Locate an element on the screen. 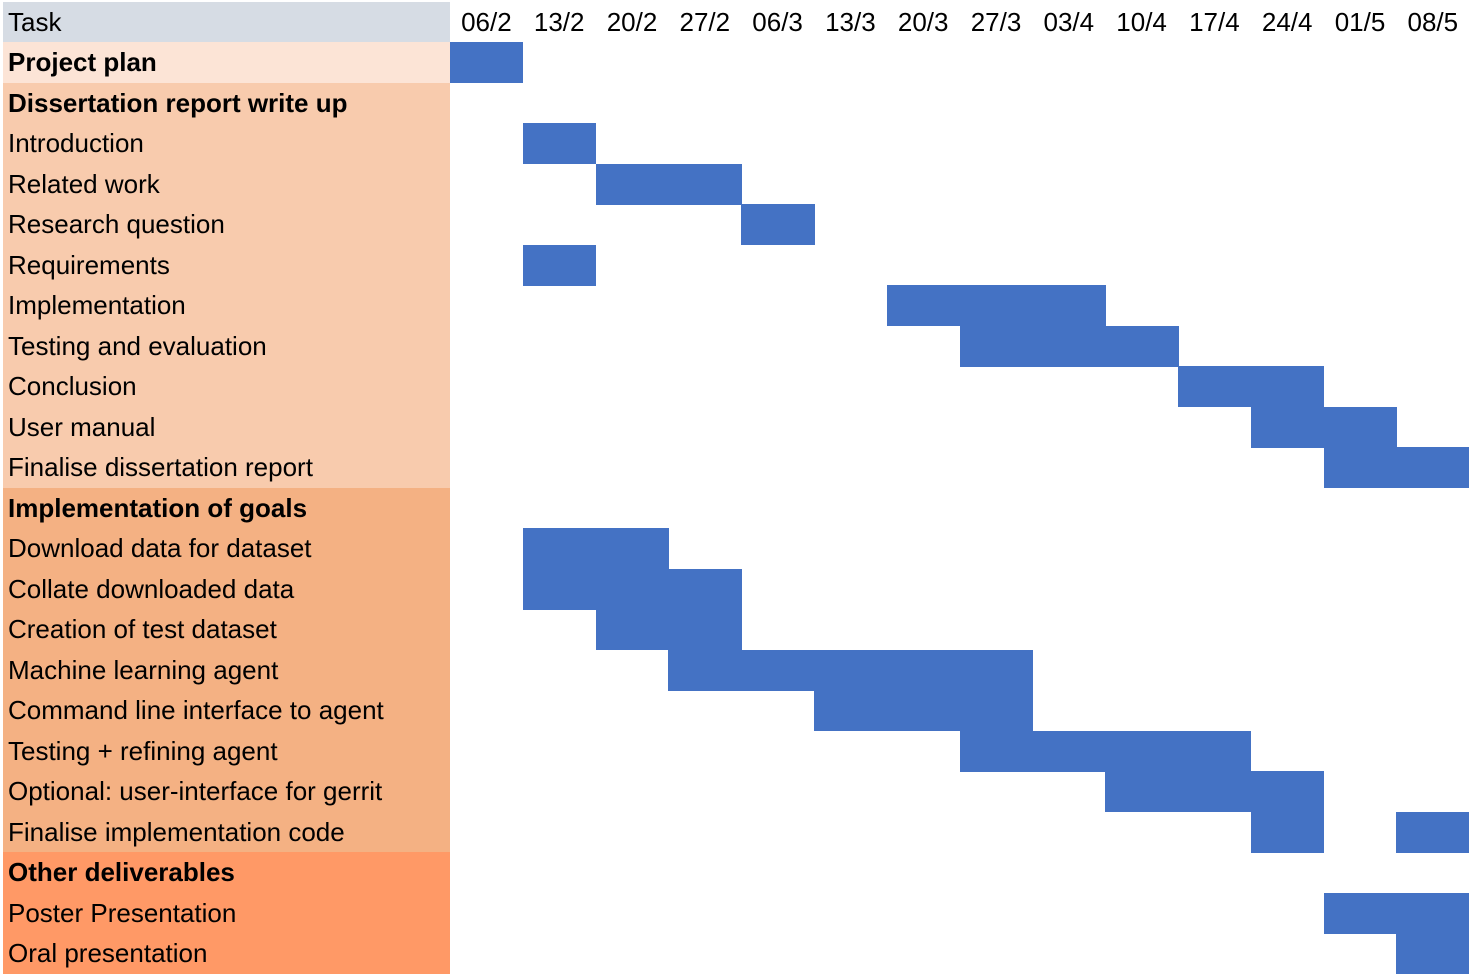  task-label-19: Finalise implementation code is located at coordinates (226, 831).